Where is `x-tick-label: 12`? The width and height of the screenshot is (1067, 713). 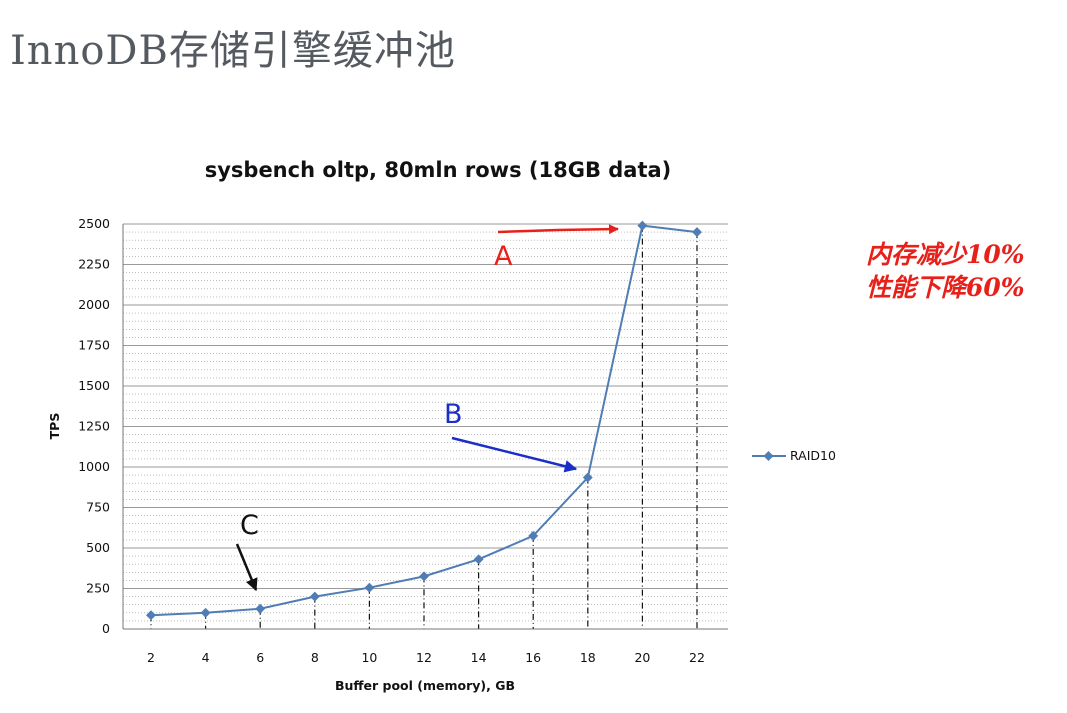
x-tick-label: 12 is located at coordinates (424, 657).